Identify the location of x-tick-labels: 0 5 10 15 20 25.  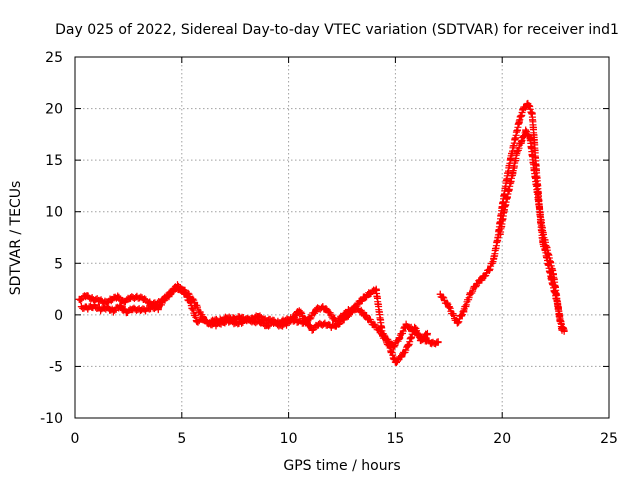
(344, 439).